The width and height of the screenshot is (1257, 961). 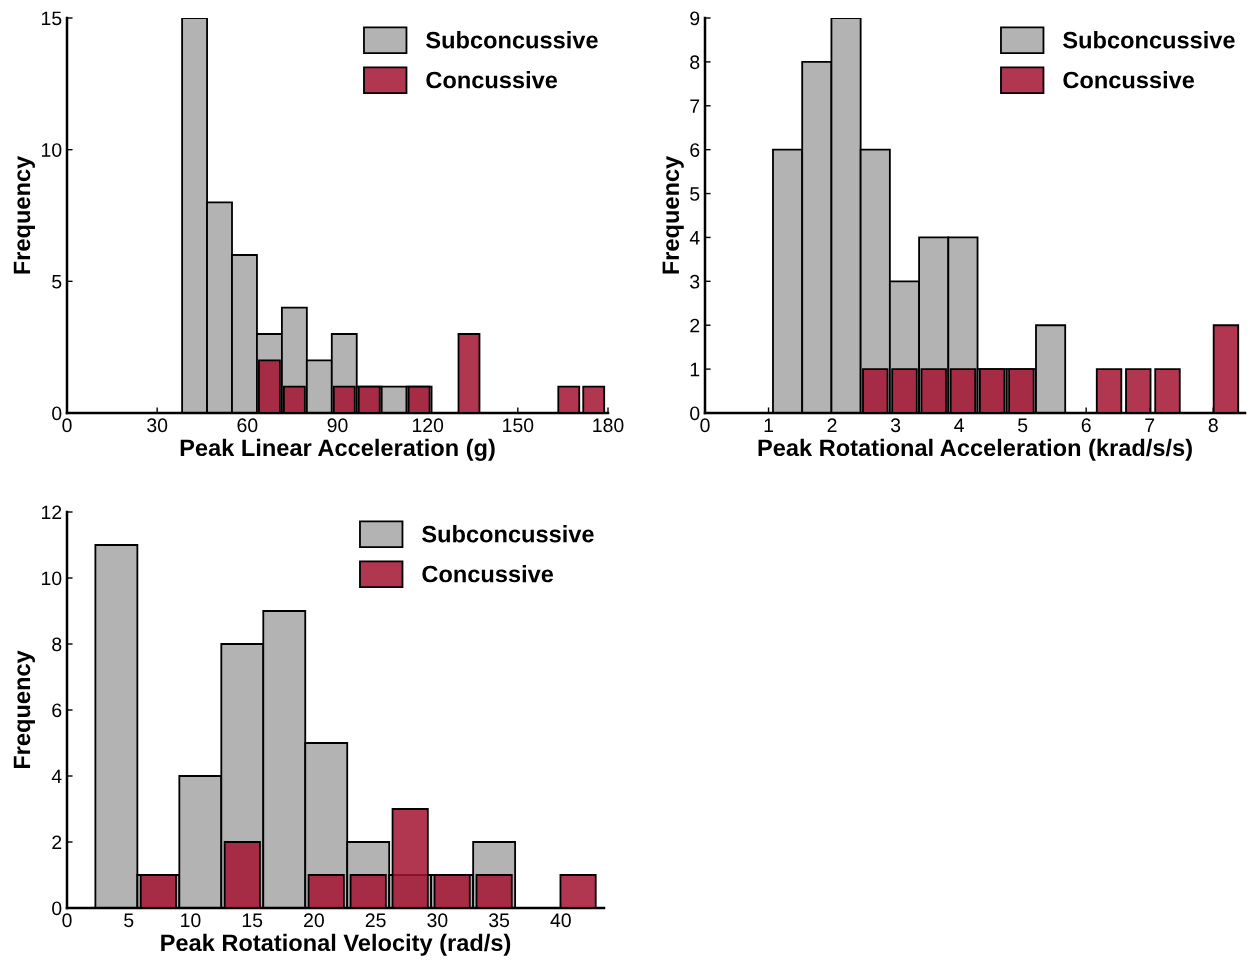 I want to click on x-tick-label: 1, so click(x=768, y=425).